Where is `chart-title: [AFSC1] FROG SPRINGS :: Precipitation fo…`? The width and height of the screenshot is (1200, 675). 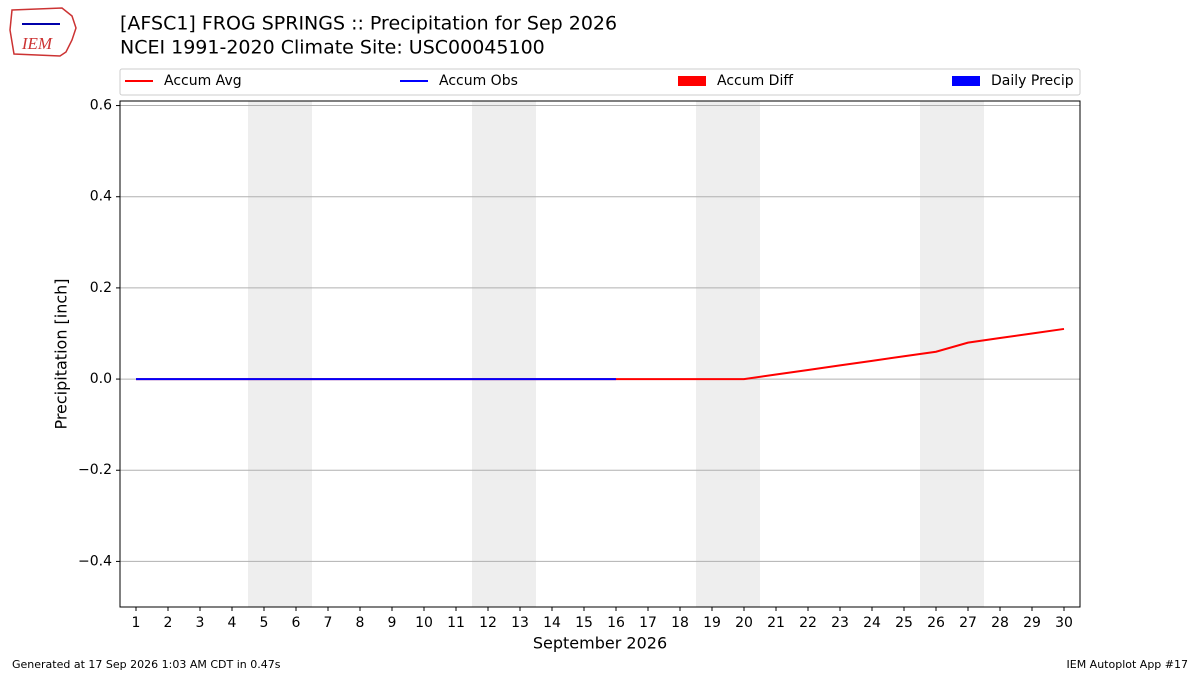 chart-title: [AFSC1] FROG SPRINGS :: Precipitation fo… is located at coordinates (368, 24).